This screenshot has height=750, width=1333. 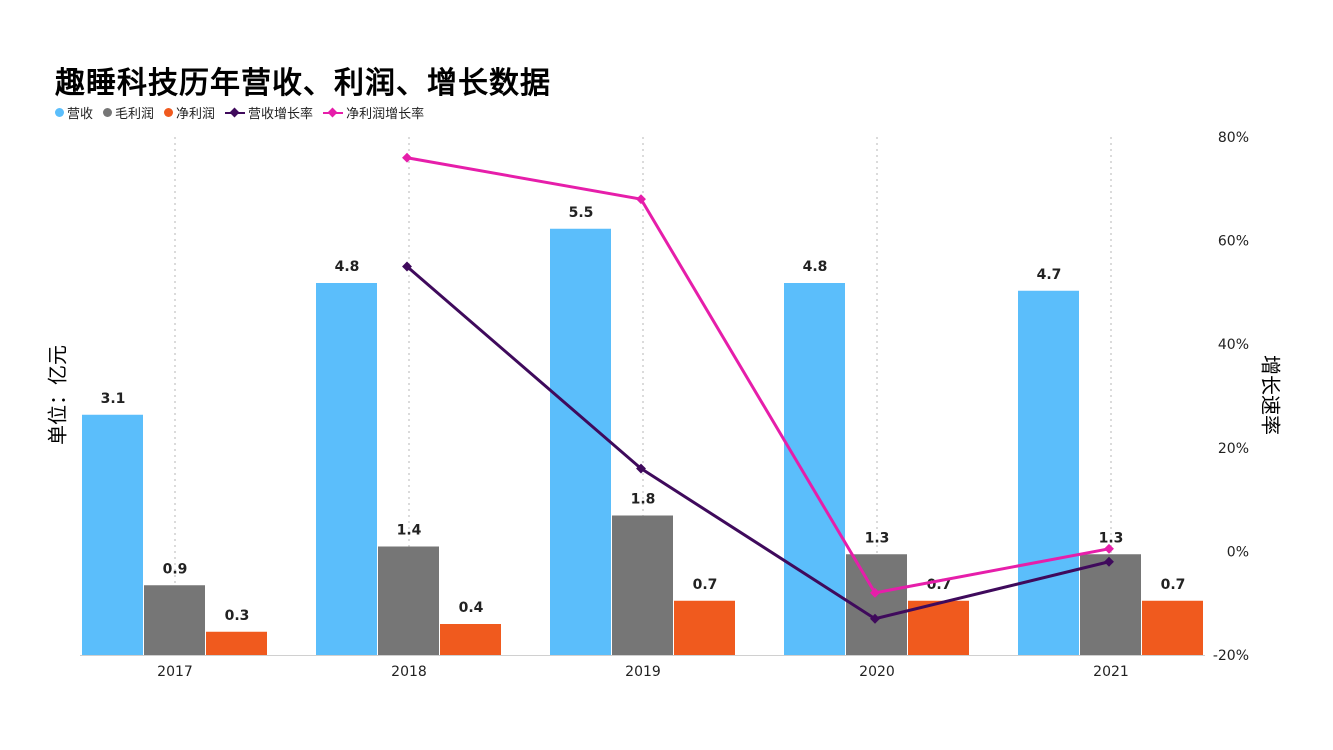 What do you see at coordinates (407, 157) in the screenshot?
I see `marker-net-profit-growth-2018` at bounding box center [407, 157].